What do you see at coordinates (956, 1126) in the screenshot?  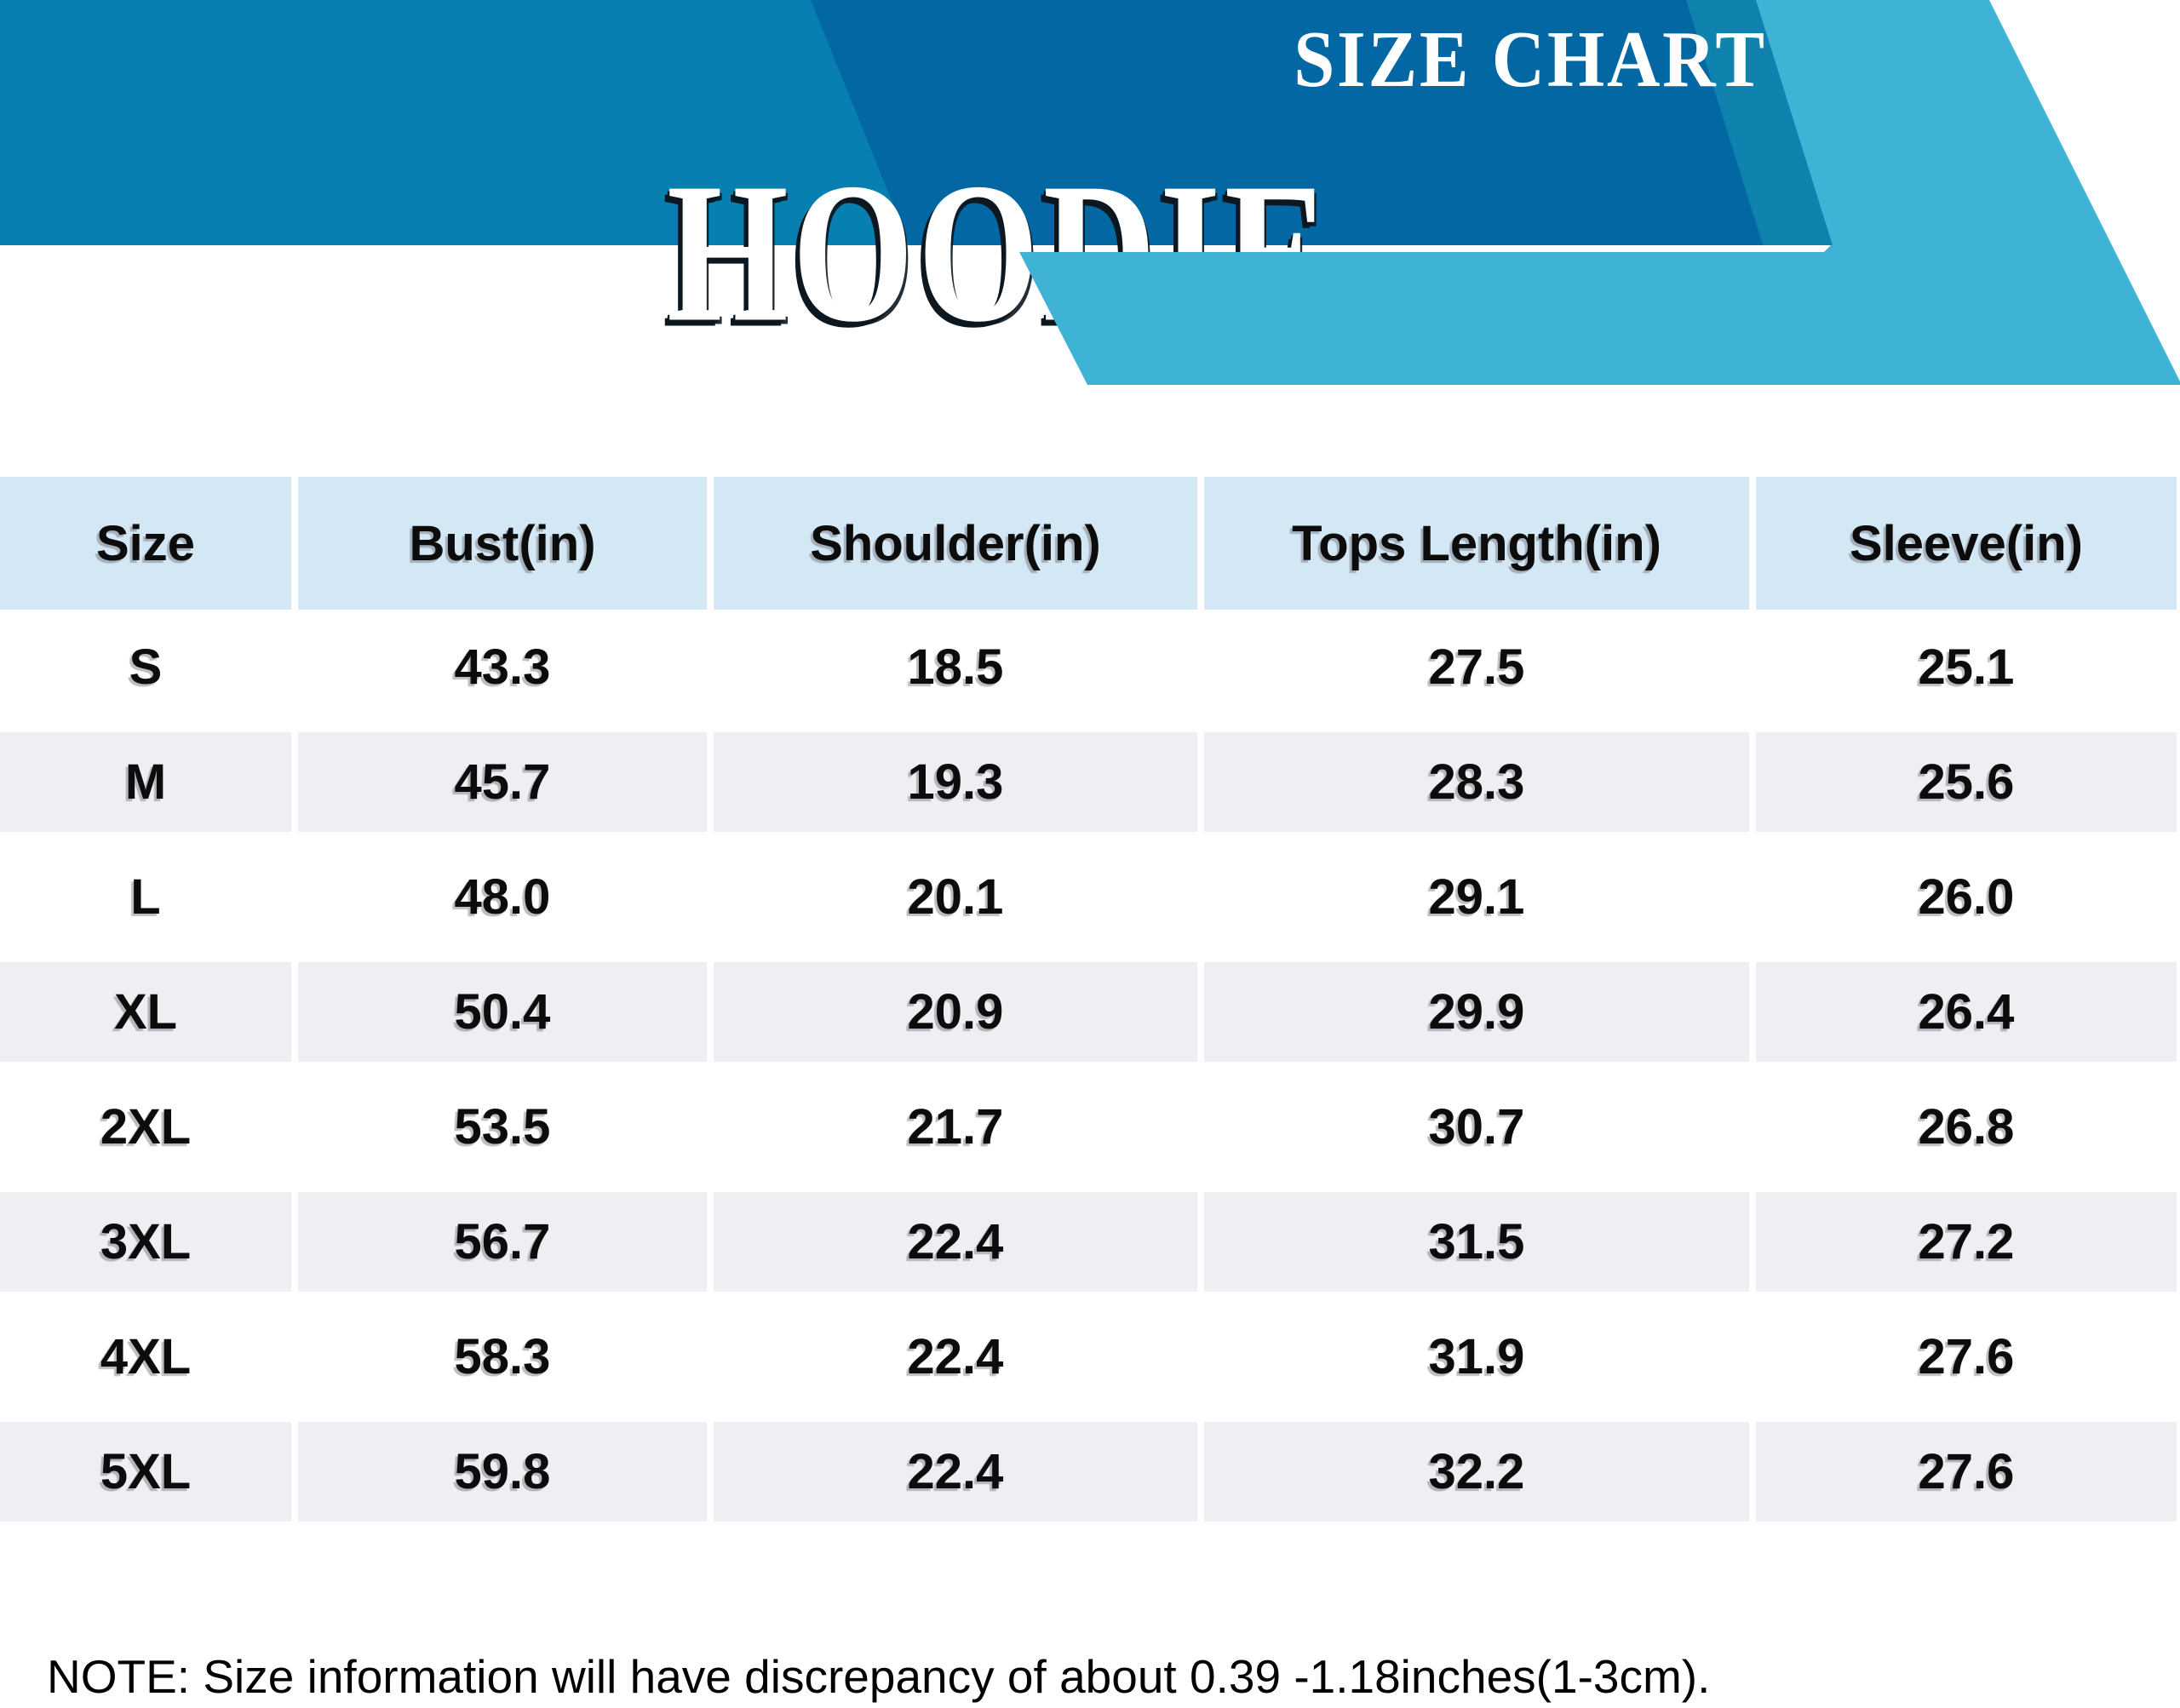 I see `measurement-cell: 21.7` at bounding box center [956, 1126].